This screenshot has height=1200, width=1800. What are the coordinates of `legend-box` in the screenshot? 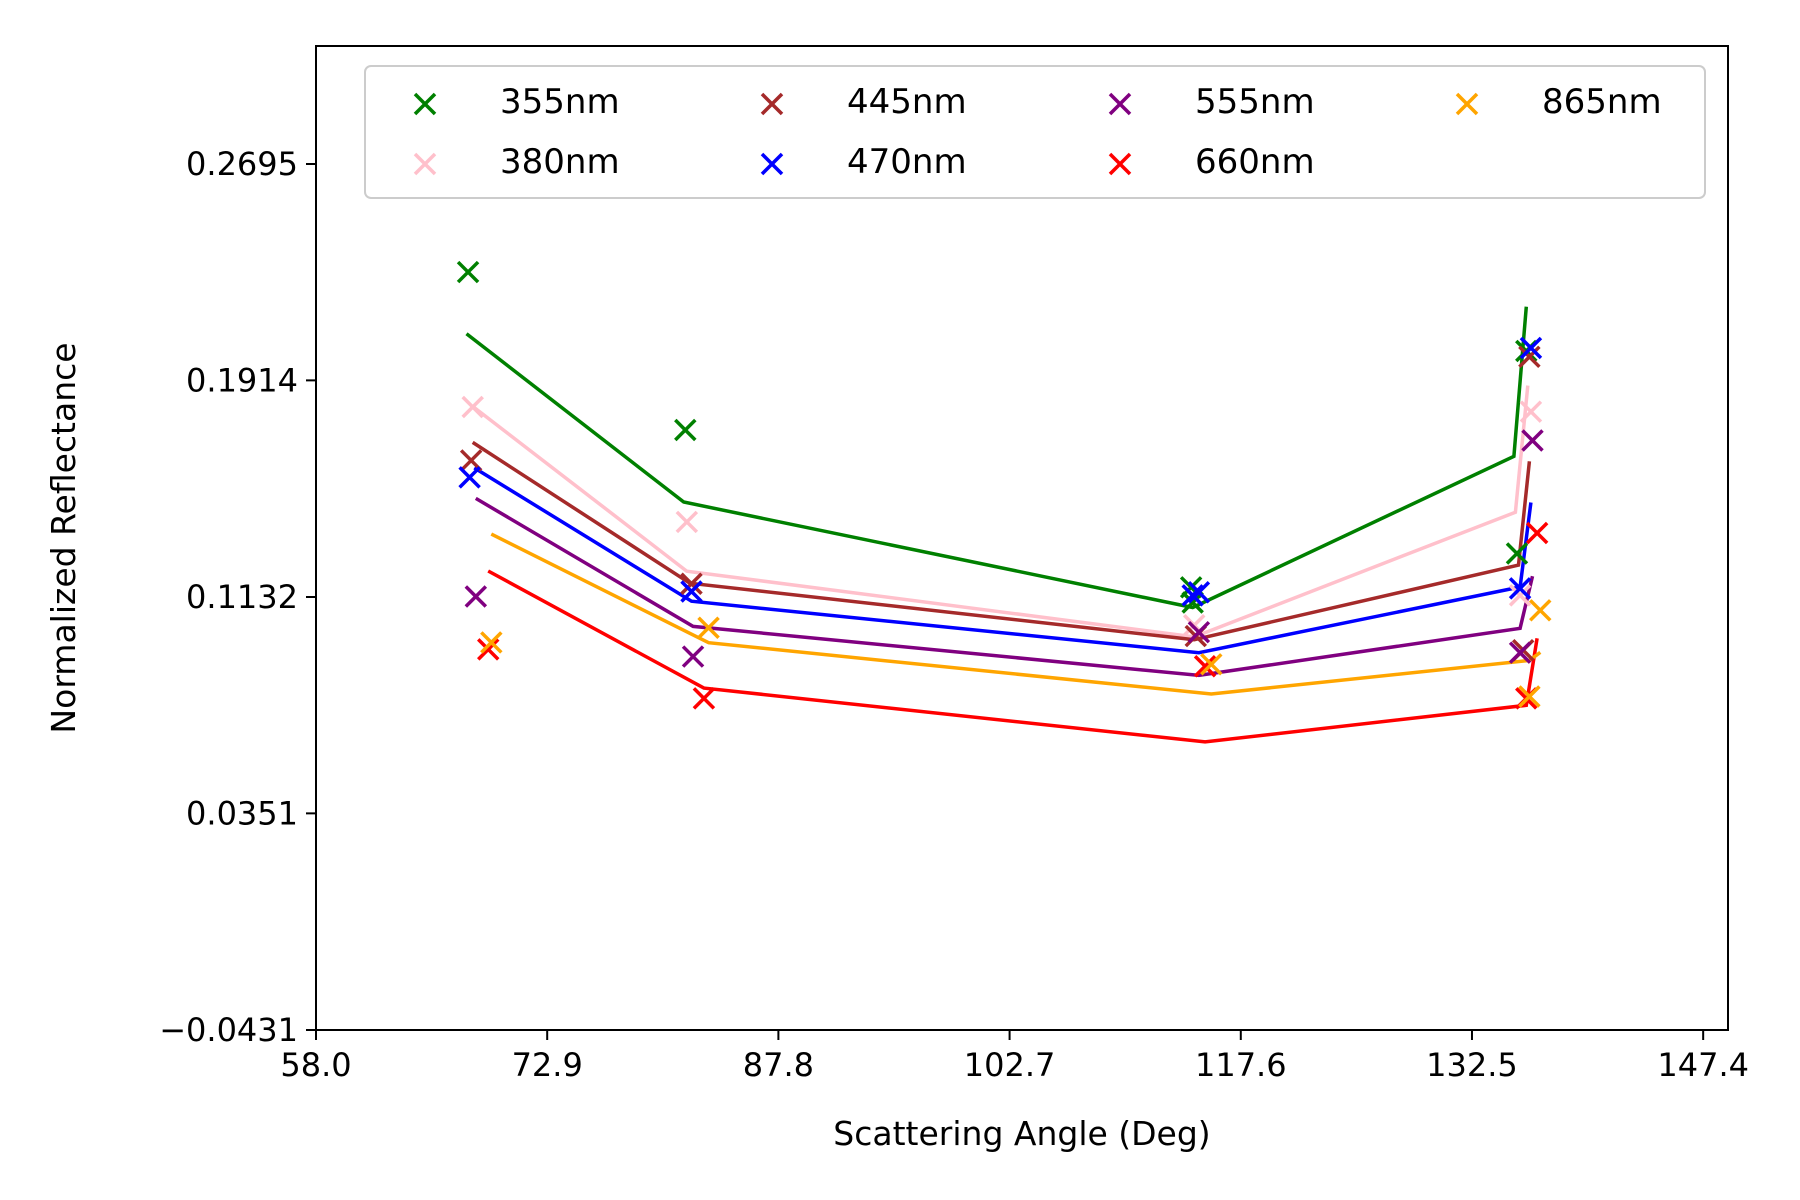 It's located at (1035, 132).